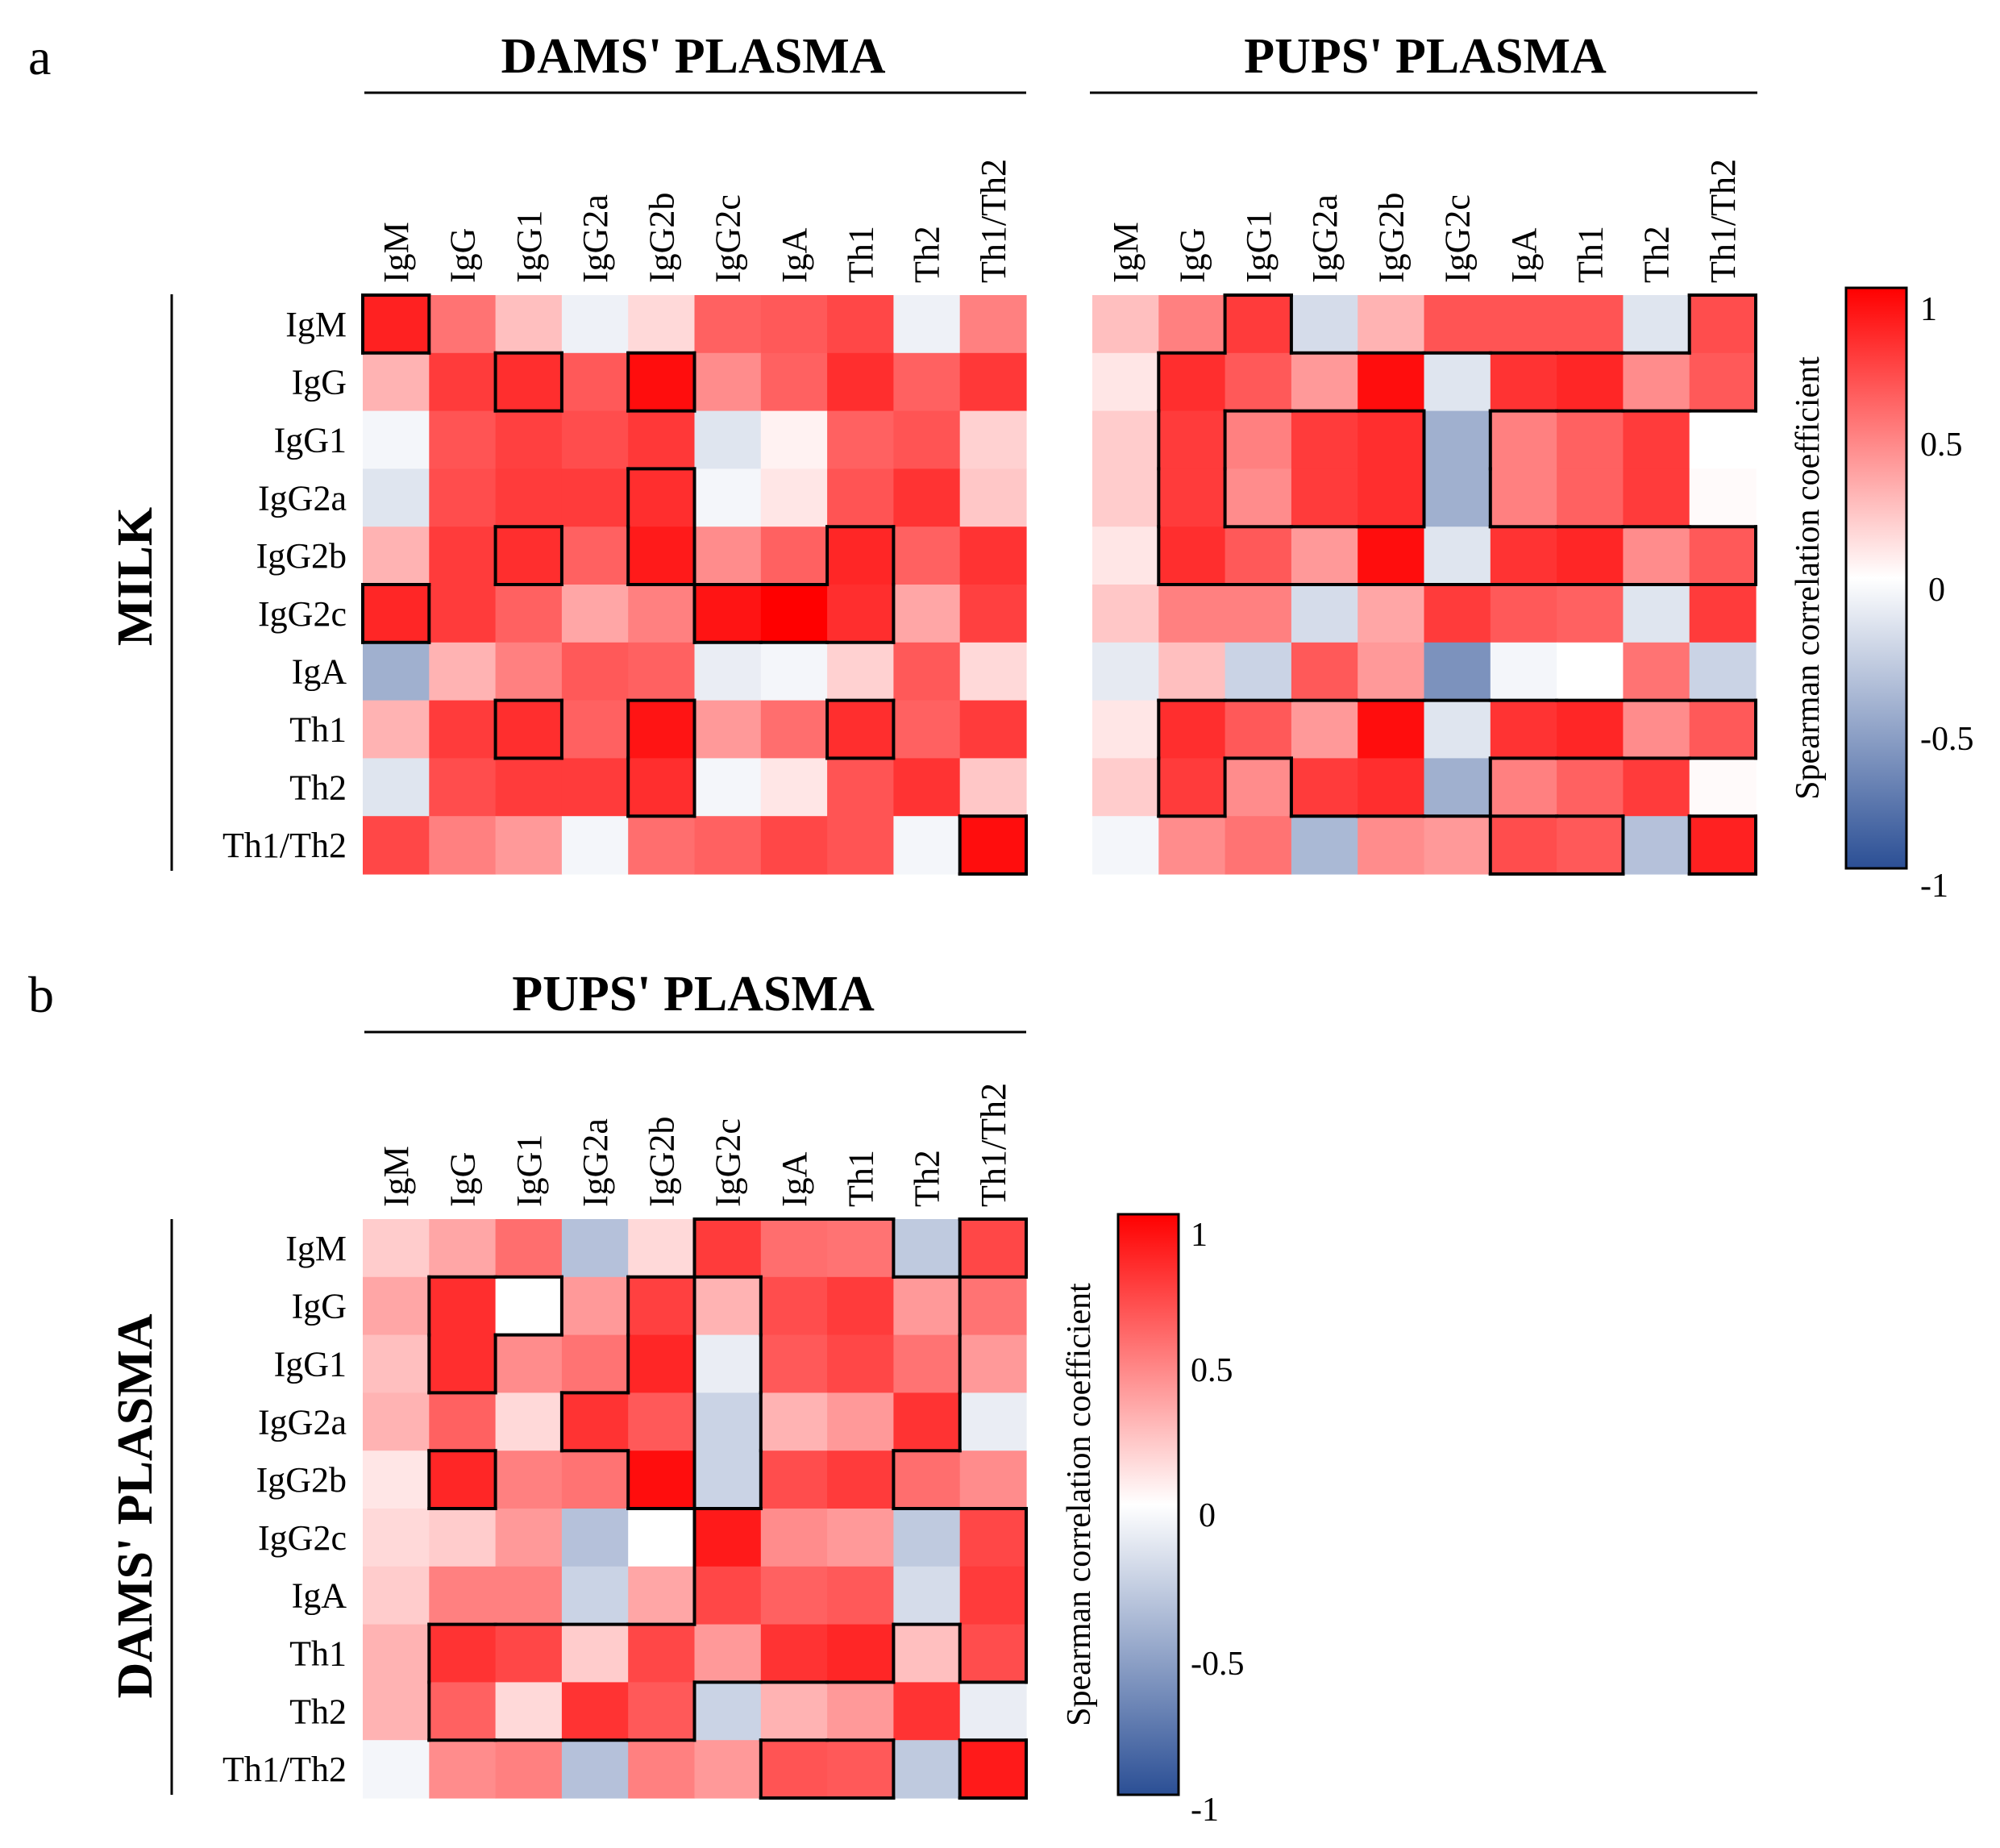 The width and height of the screenshot is (2000, 1848). Describe the element at coordinates (316, 1248) in the screenshot. I see `row-label: IgM` at that location.